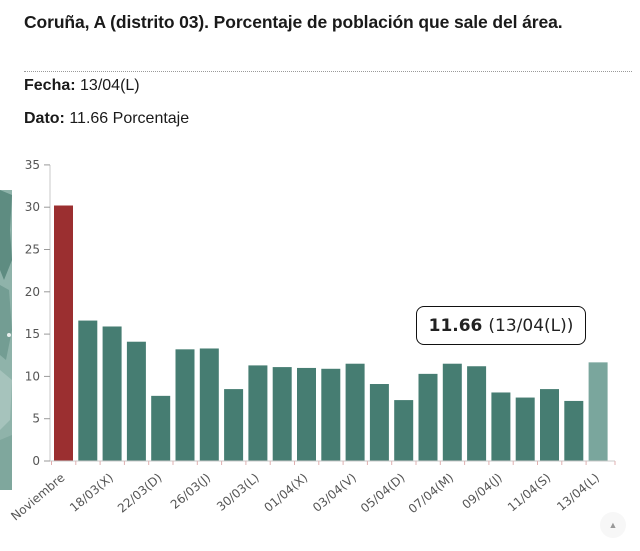 The image size is (640, 551). I want to click on fecha-line: Fecha: 13/04(L), so click(82, 86).